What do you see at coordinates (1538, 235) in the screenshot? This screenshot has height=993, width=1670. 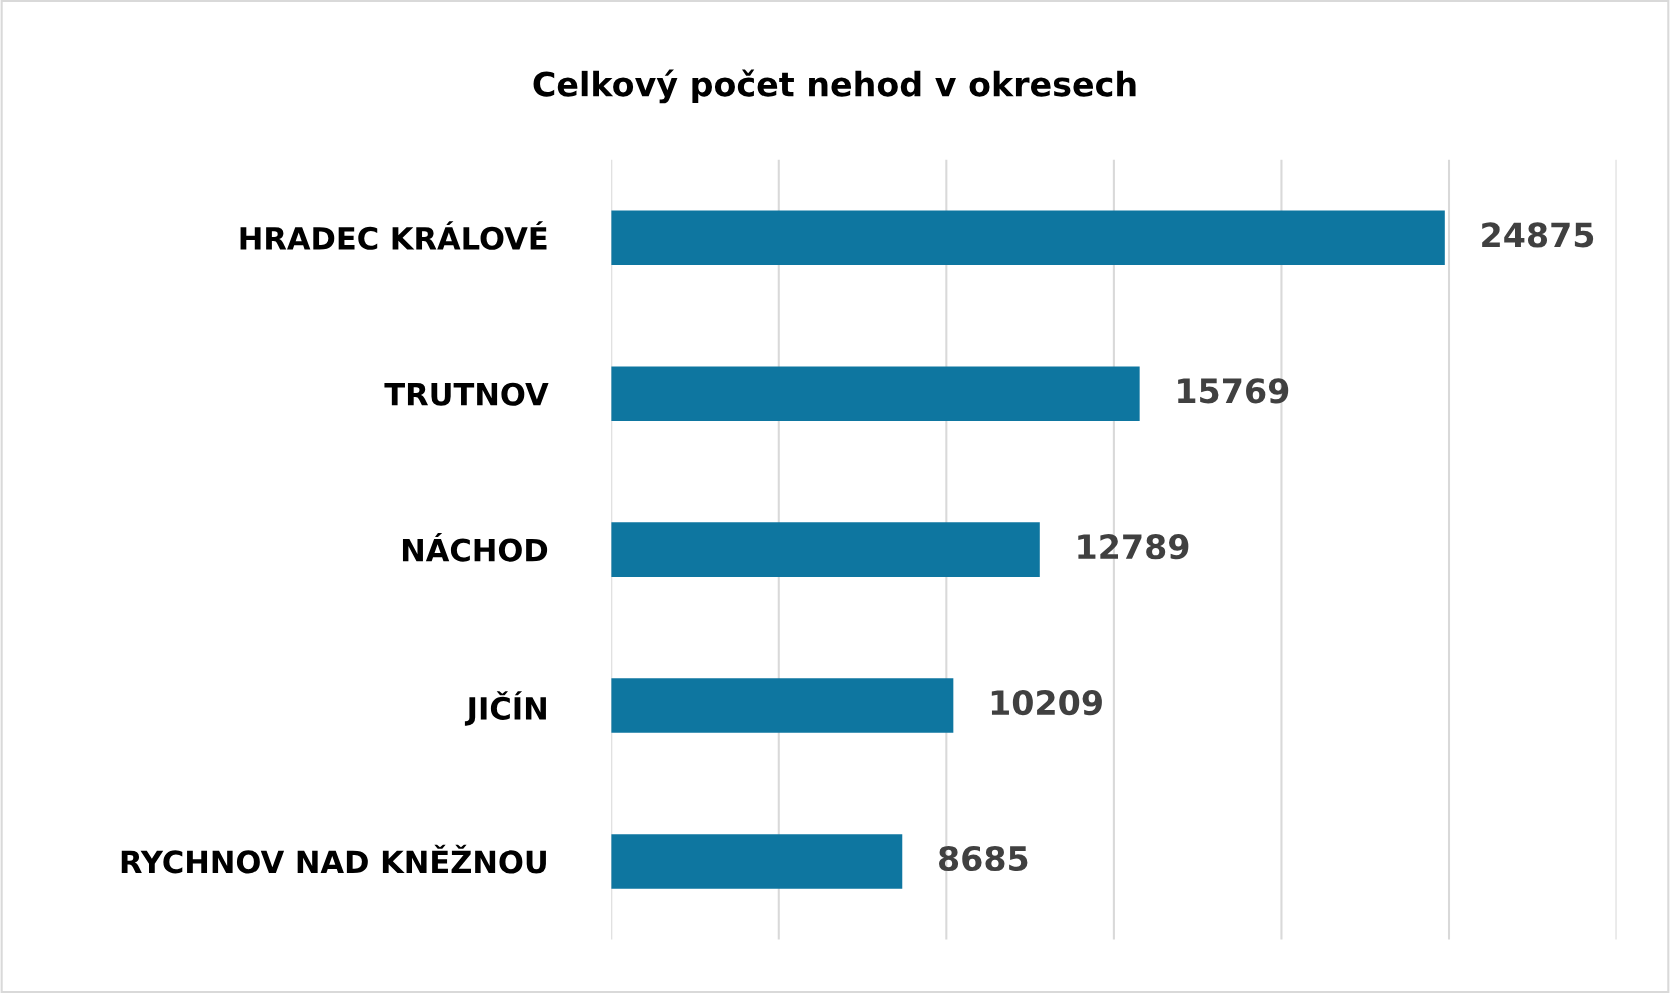 I see `data-label: 24875` at bounding box center [1538, 235].